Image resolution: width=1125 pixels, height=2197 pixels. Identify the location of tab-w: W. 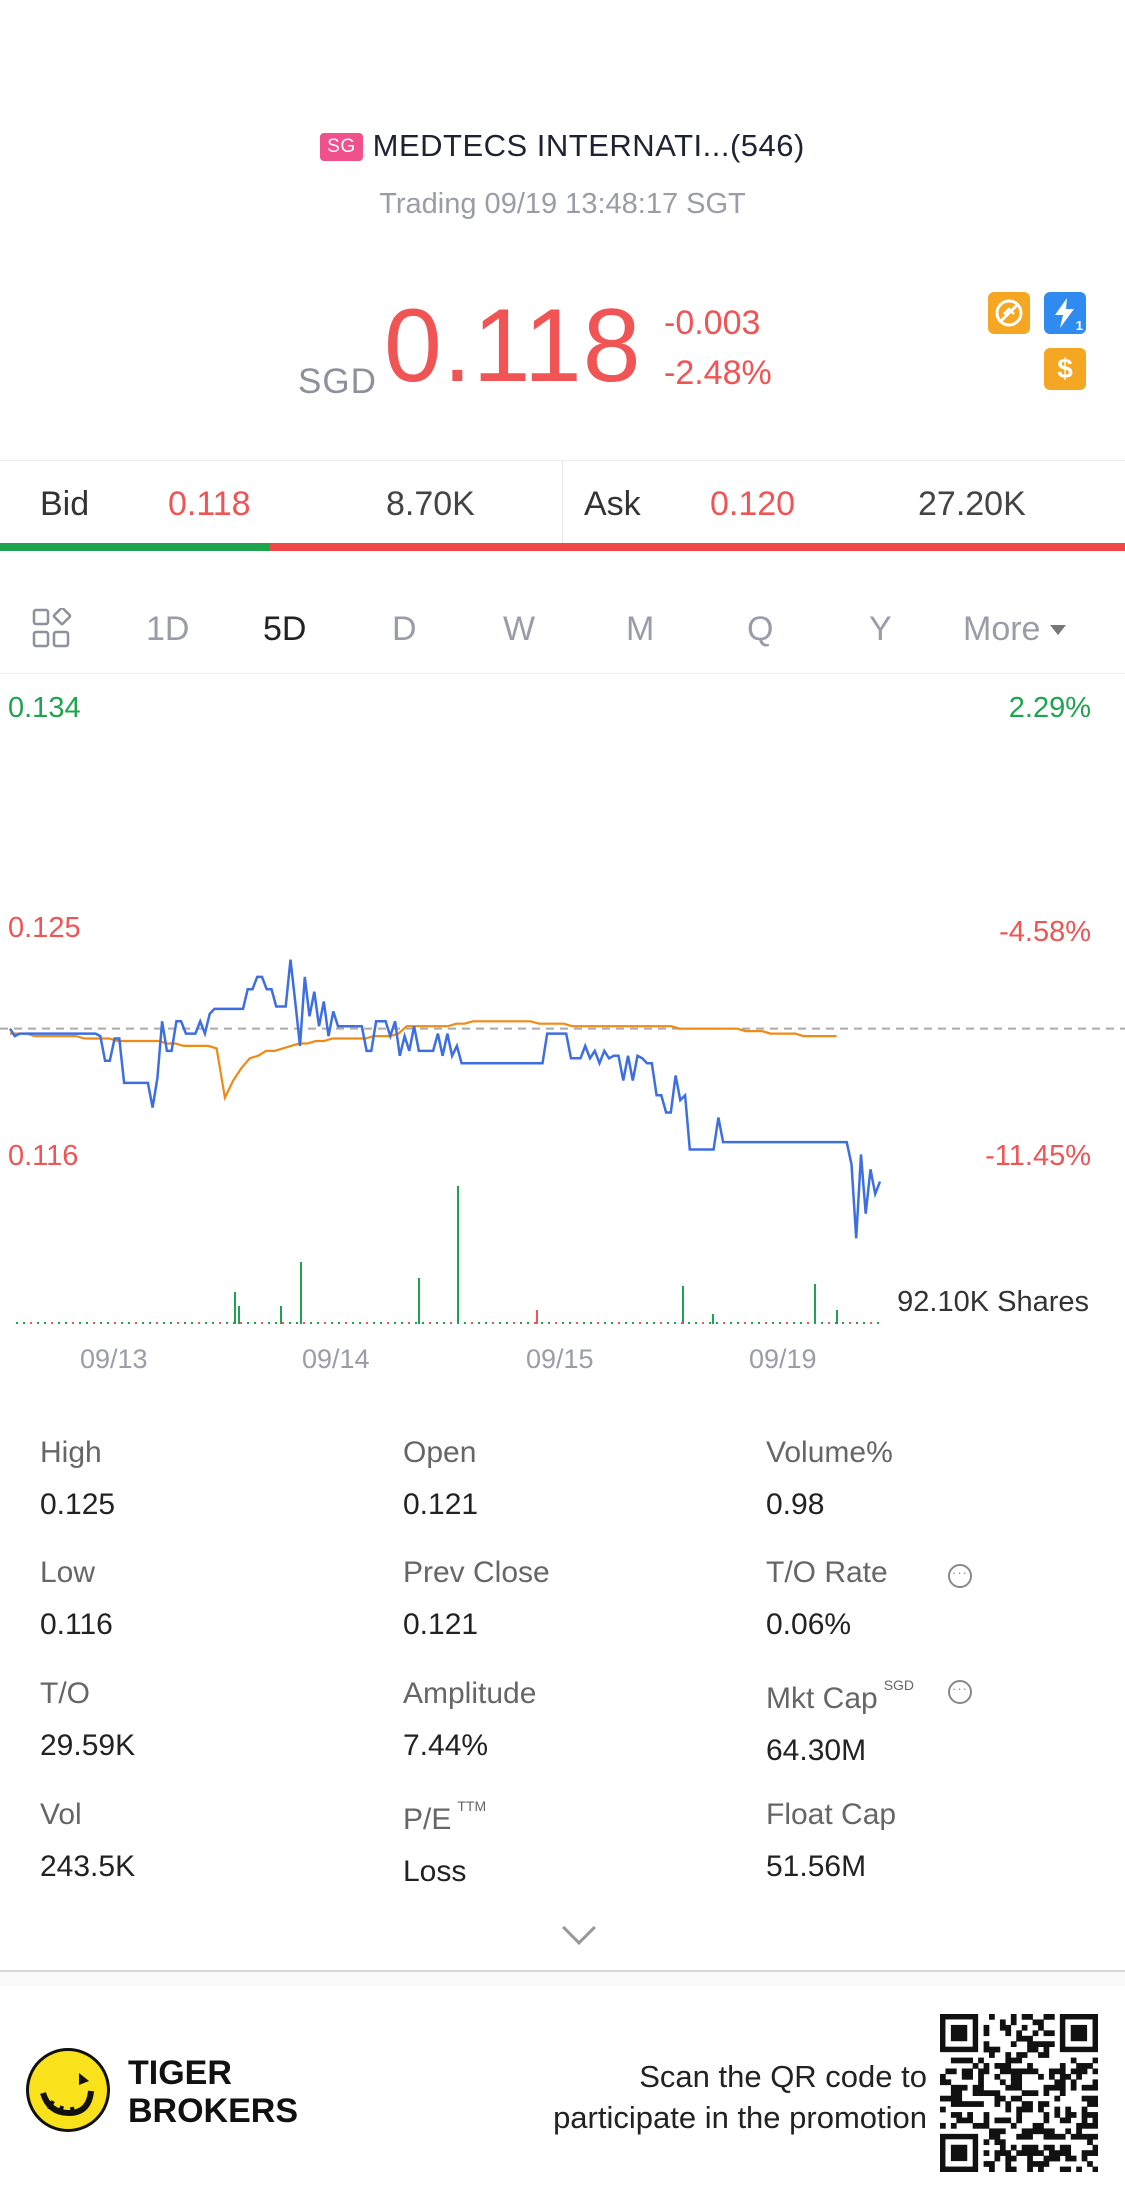
(519, 629).